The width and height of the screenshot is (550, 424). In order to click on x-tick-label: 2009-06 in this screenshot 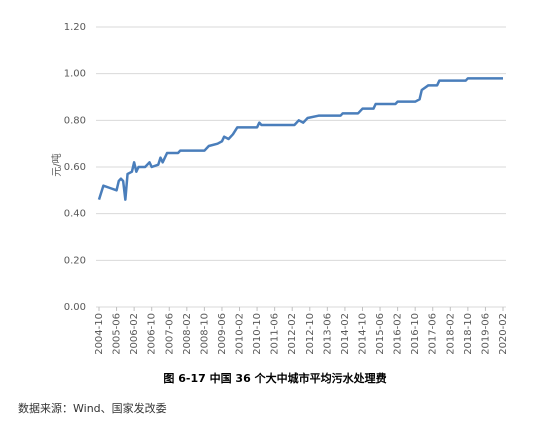, I will do `click(222, 334)`.